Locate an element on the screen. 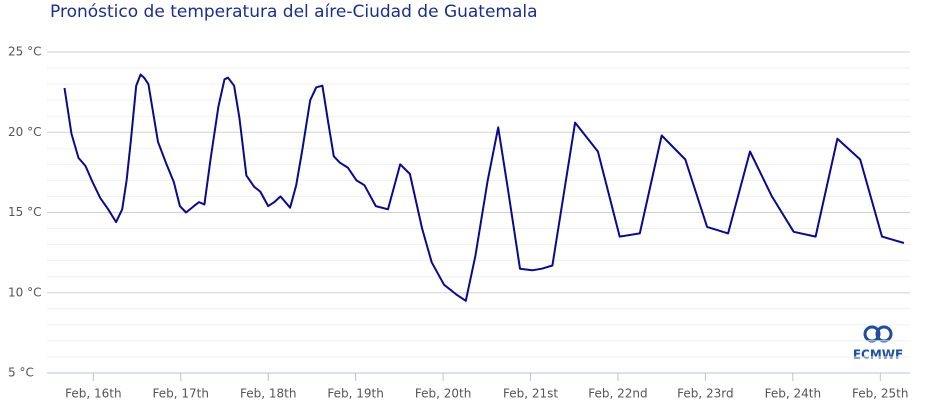 The image size is (928, 407). x-tick-label: Feb, 24th is located at coordinates (793, 394).